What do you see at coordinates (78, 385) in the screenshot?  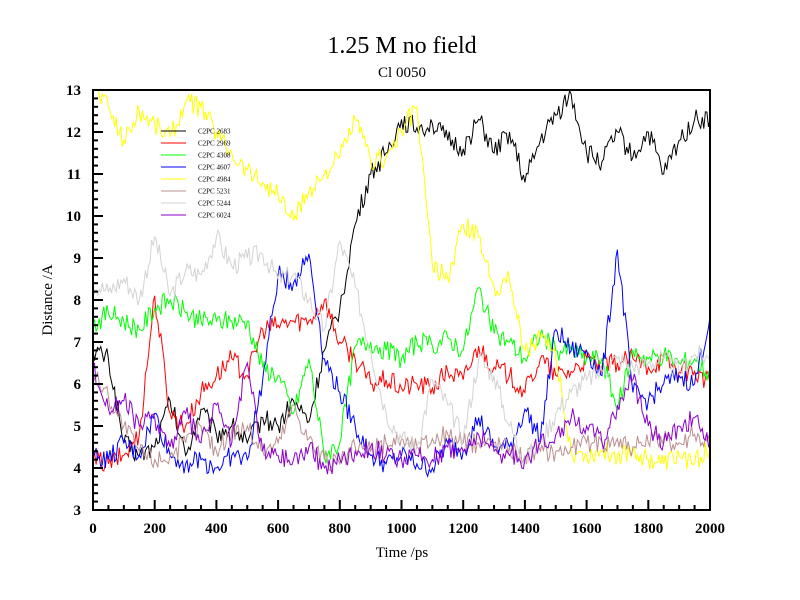 I see `y-tick-label: 6` at bounding box center [78, 385].